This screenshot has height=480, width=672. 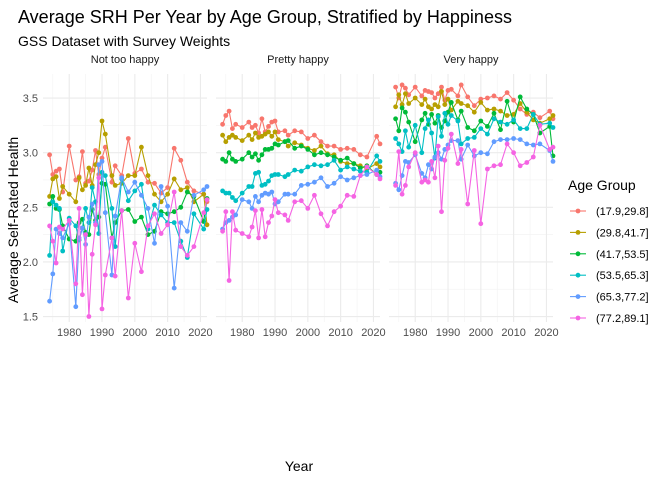 I want to click on x-tick-label: 1990, so click(x=275, y=333).